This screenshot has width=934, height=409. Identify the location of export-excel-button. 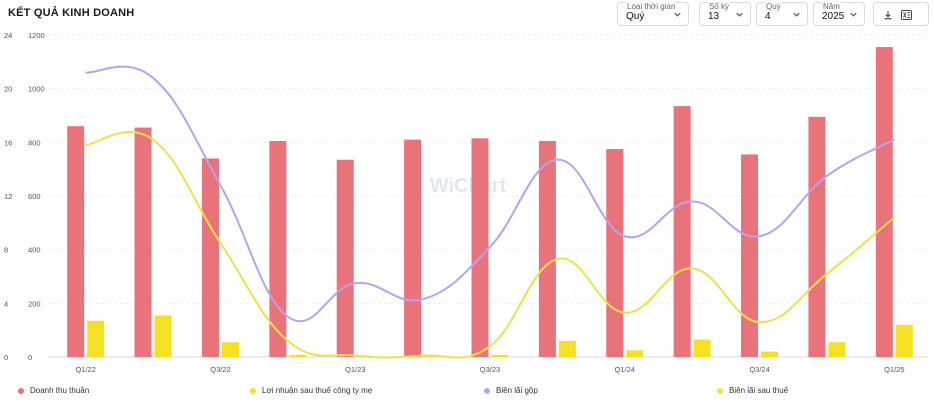
(906, 15).